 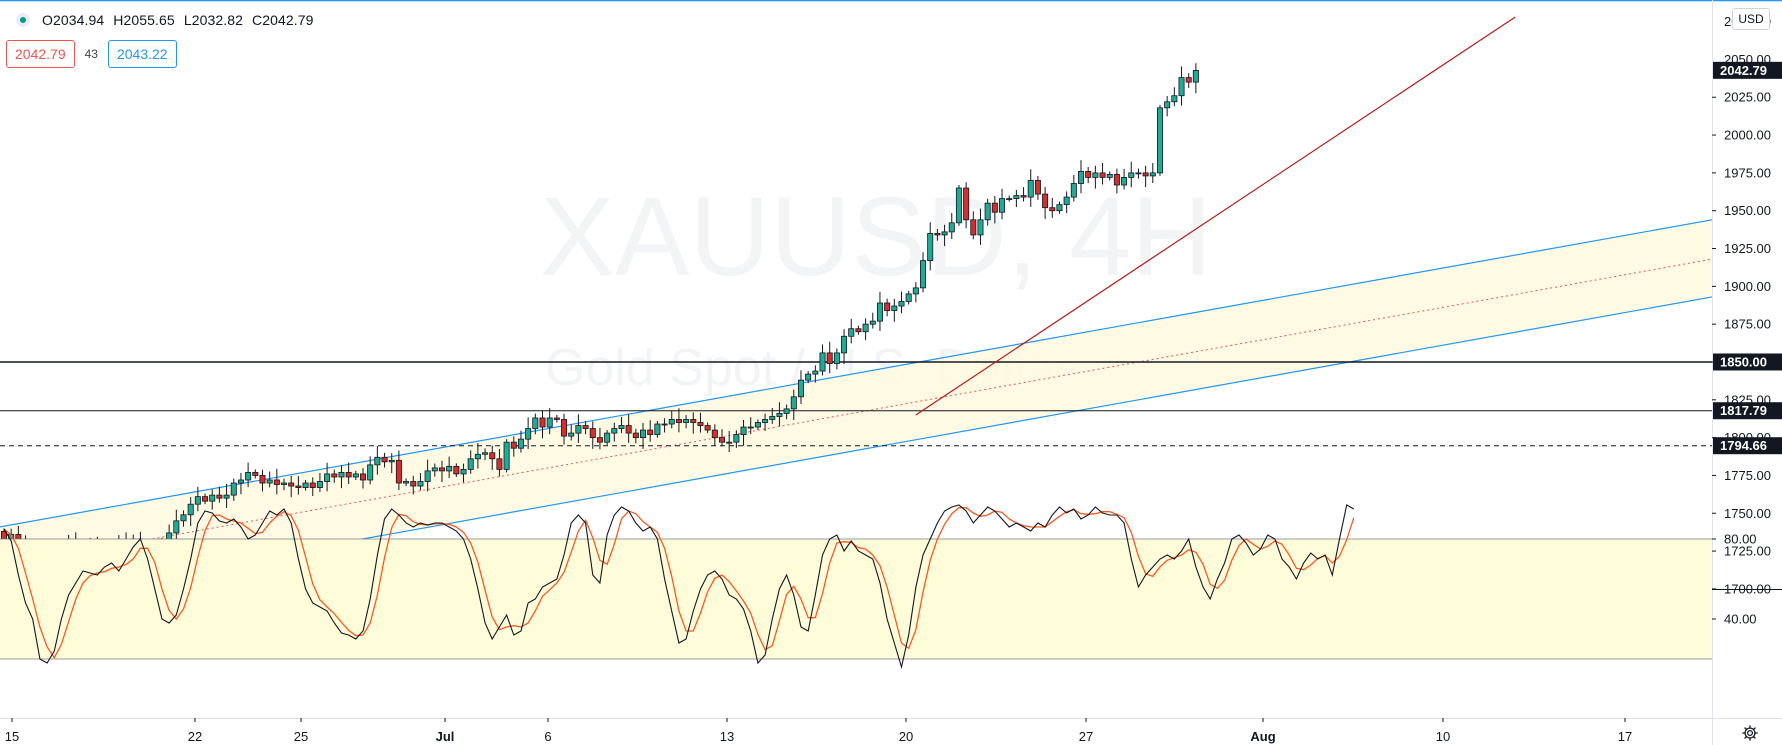 What do you see at coordinates (91, 54) in the screenshot?
I see `trade-buttons: 2042.79 43 2043.22` at bounding box center [91, 54].